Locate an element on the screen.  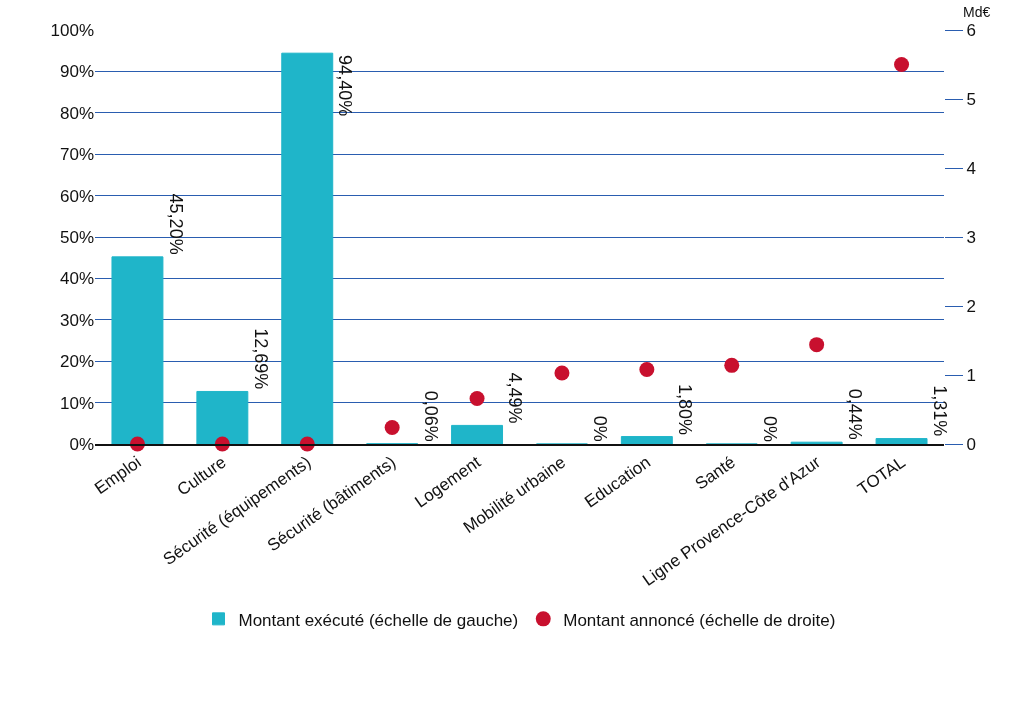
data-label: 0,44% is located at coordinates (854, 414).